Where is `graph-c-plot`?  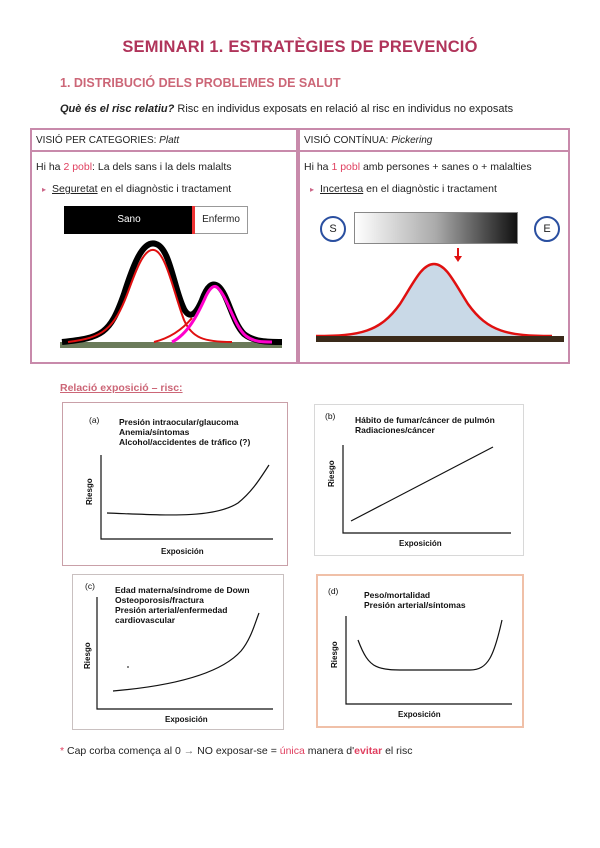 graph-c-plot is located at coordinates (184, 653).